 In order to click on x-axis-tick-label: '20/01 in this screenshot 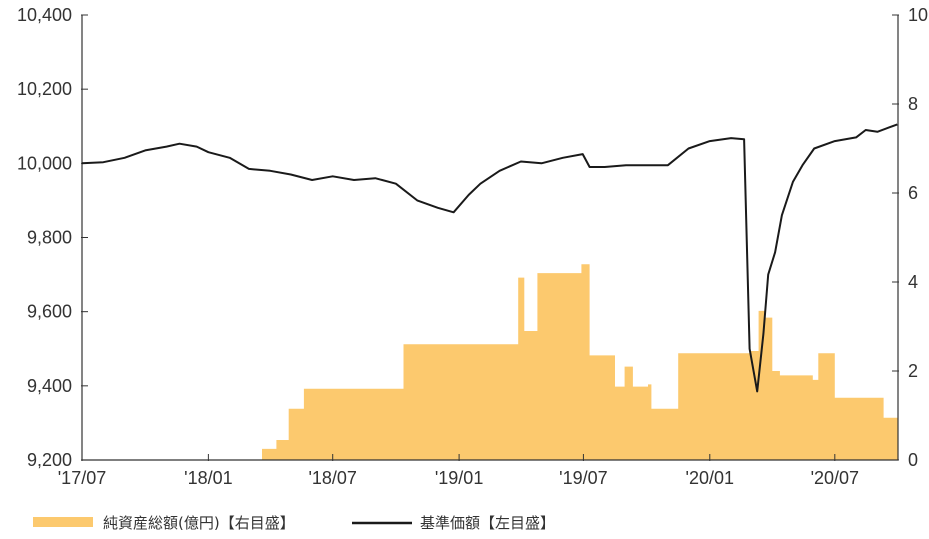, I will do `click(710, 478)`.